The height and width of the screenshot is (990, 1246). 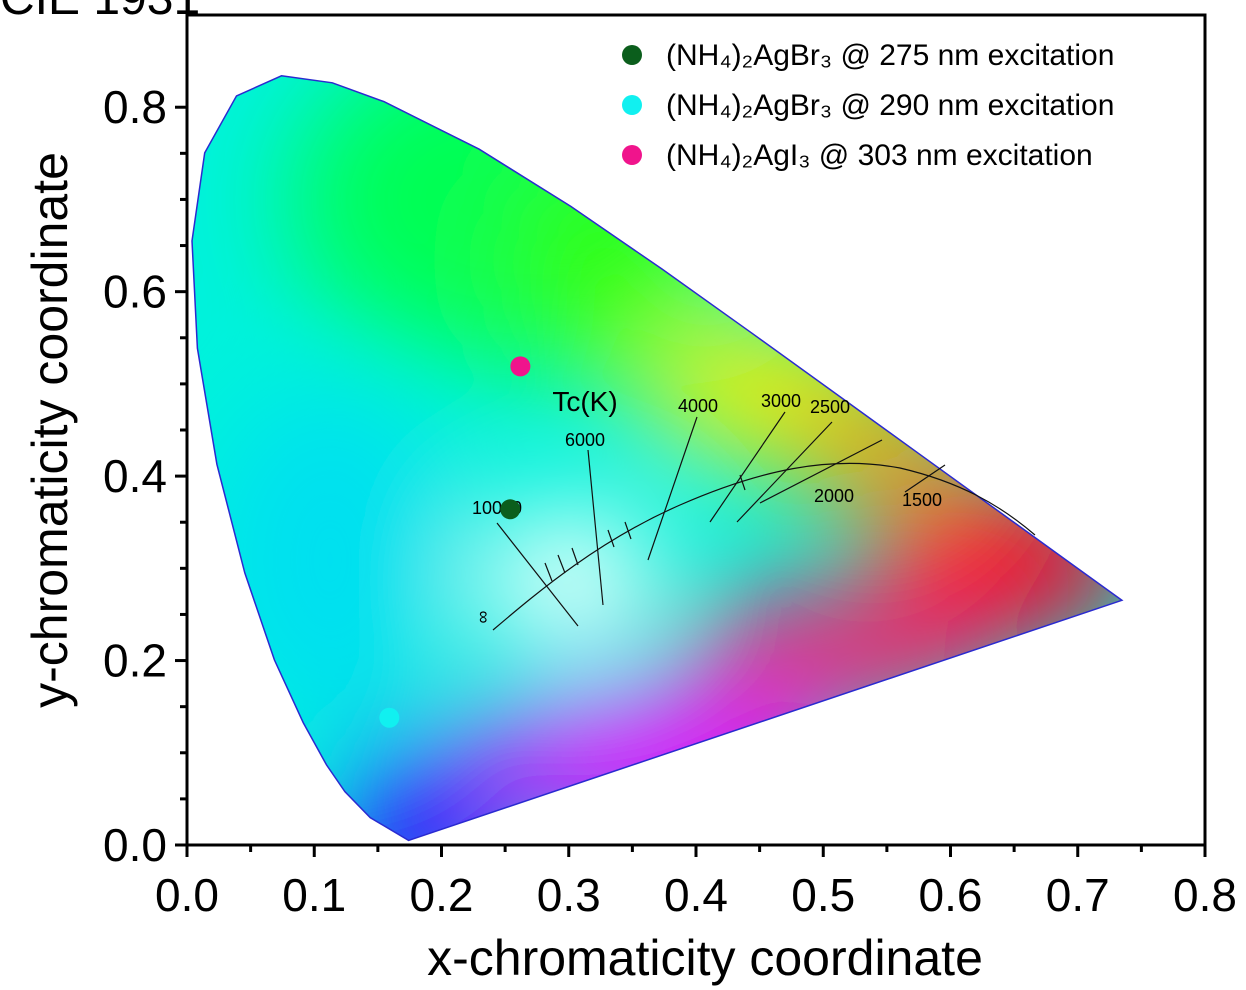 I want to click on x-tick-label: 0.4, so click(x=696, y=895).